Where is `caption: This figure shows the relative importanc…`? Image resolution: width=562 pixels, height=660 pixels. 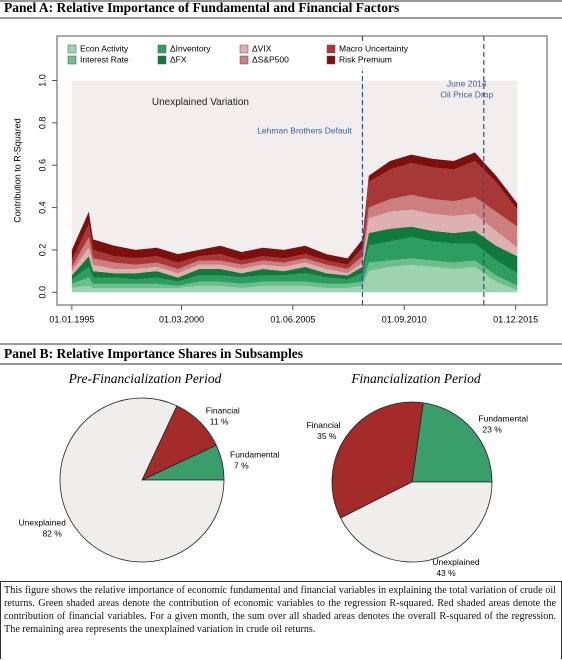 caption: This figure shows the relative importanc… is located at coordinates (280, 610).